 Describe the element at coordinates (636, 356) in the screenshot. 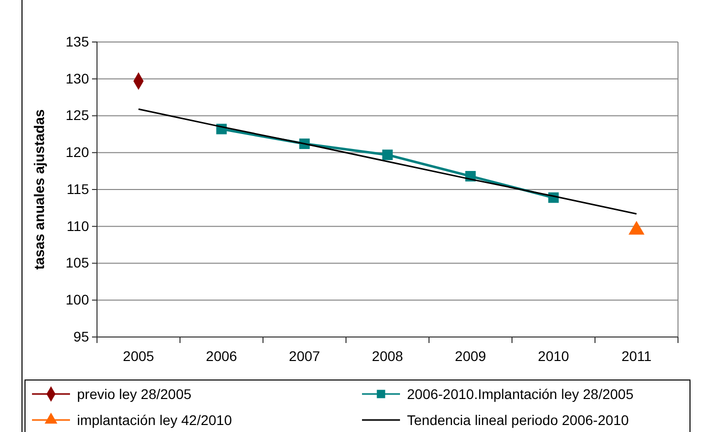

I see `x-tick-label: 2011` at that location.